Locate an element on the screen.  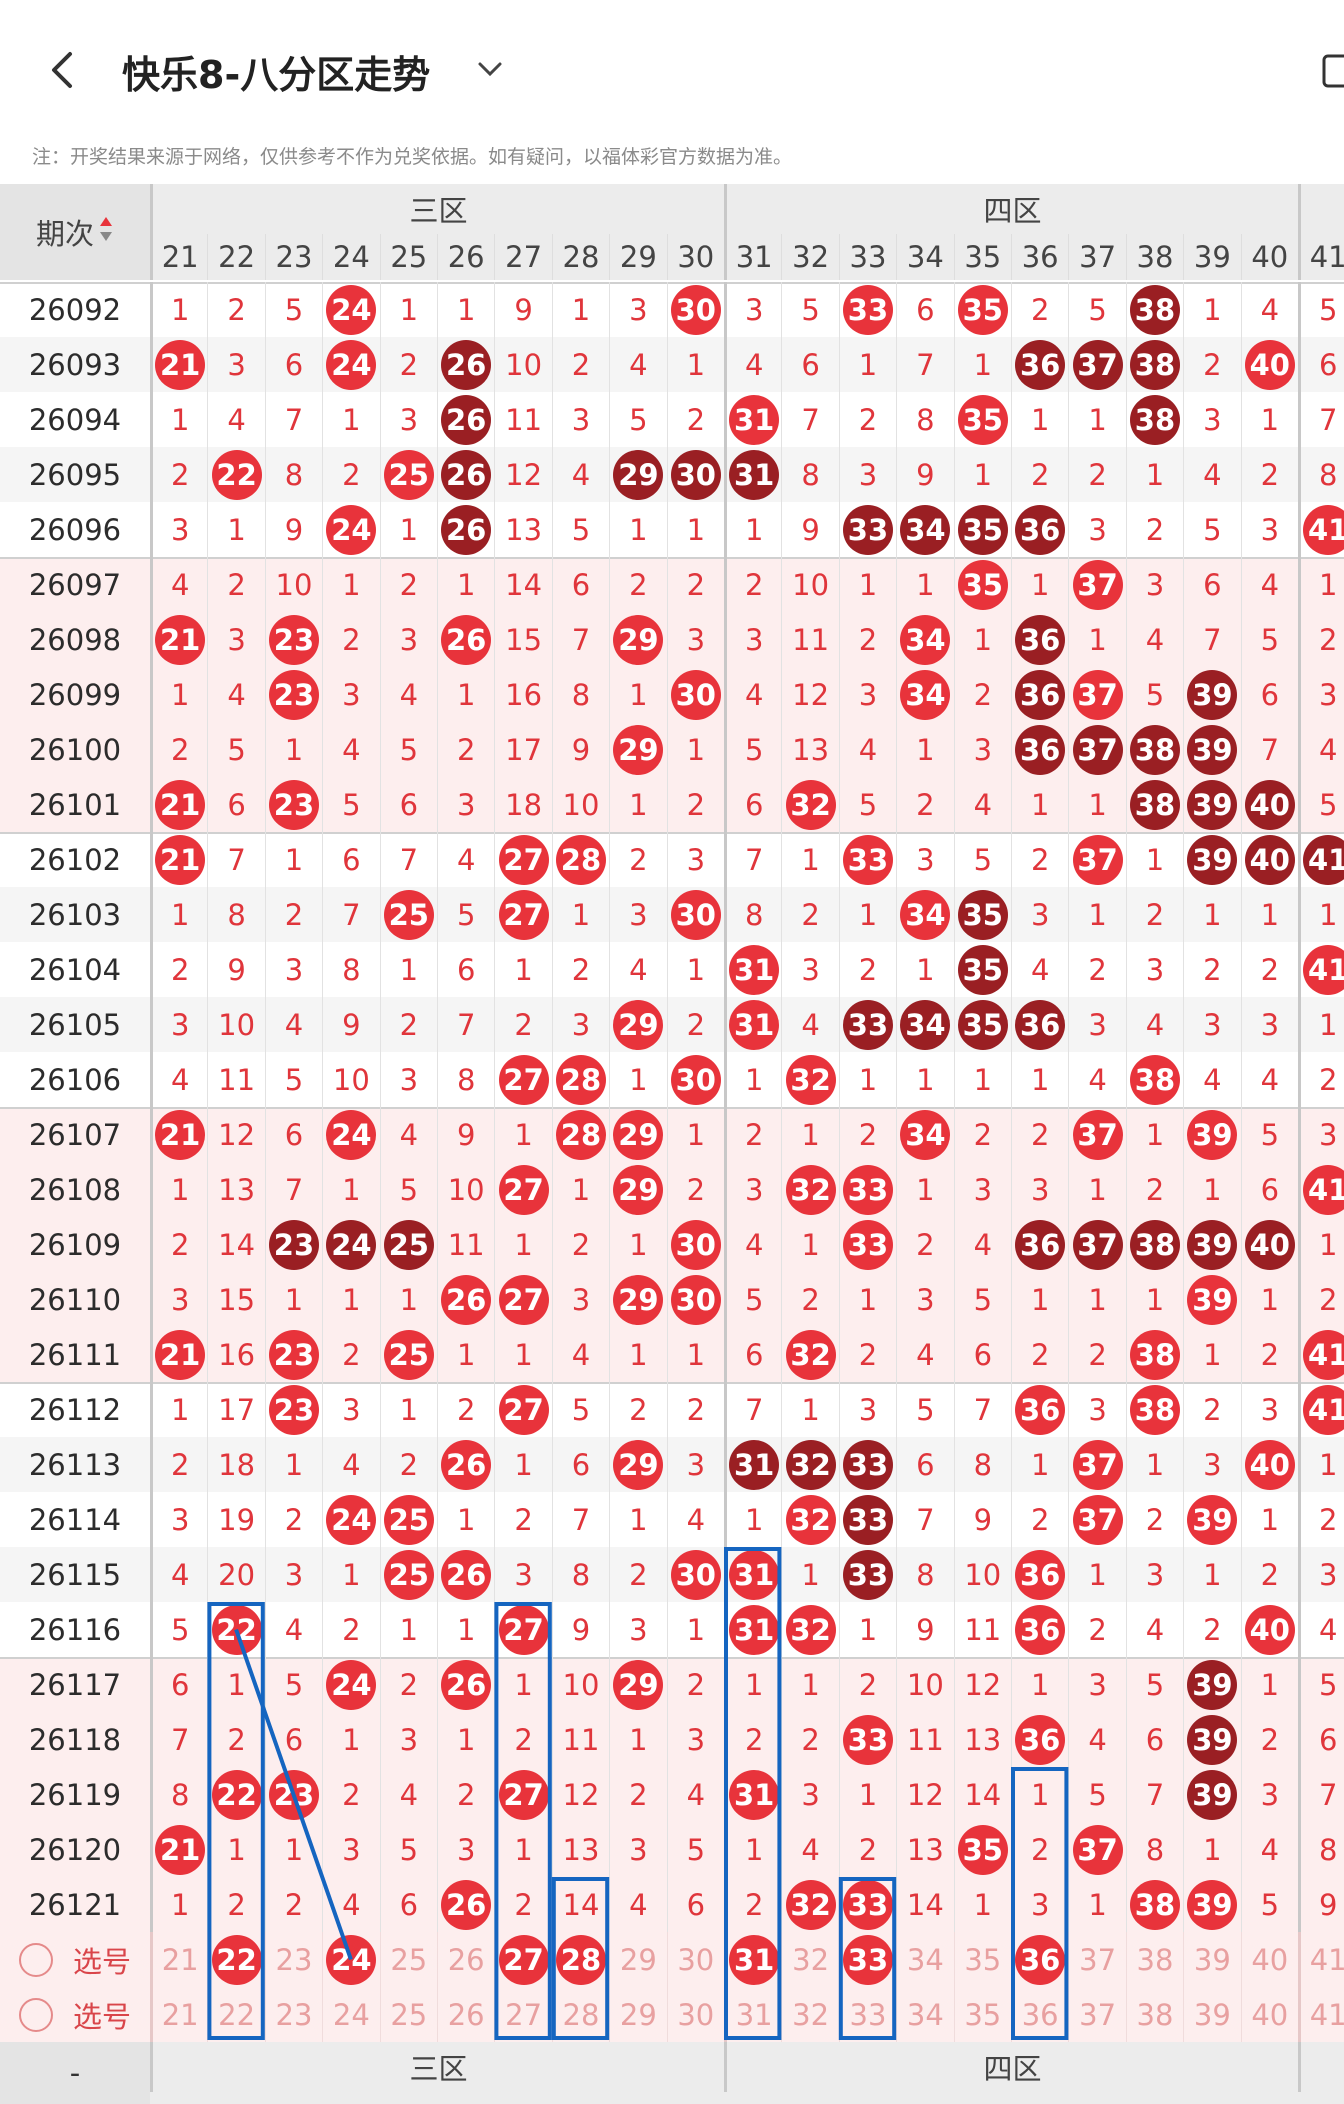
selected-ball: 31 is located at coordinates (754, 1959).